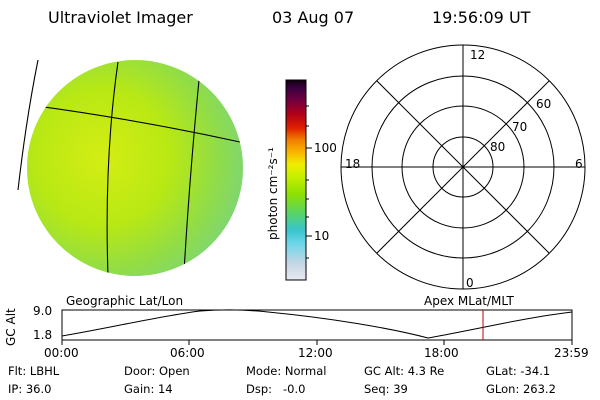 The image size is (600, 400). I want to click on altitude-strip, so click(317, 327).